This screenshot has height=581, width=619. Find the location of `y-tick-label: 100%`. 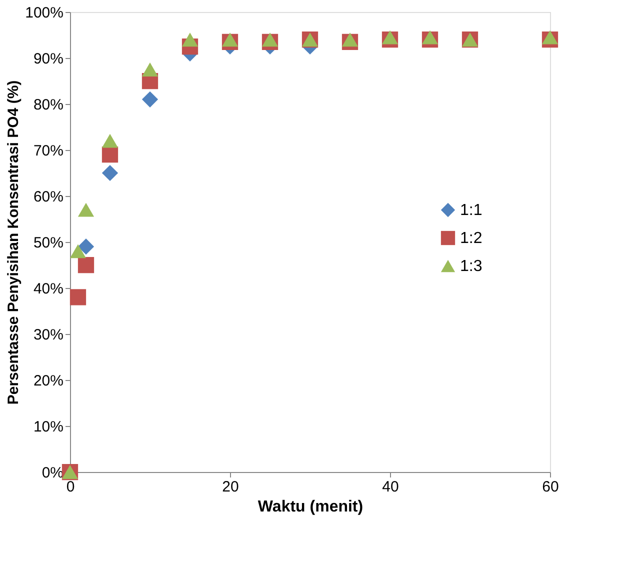

y-tick-label: 100% is located at coordinates (44, 13).